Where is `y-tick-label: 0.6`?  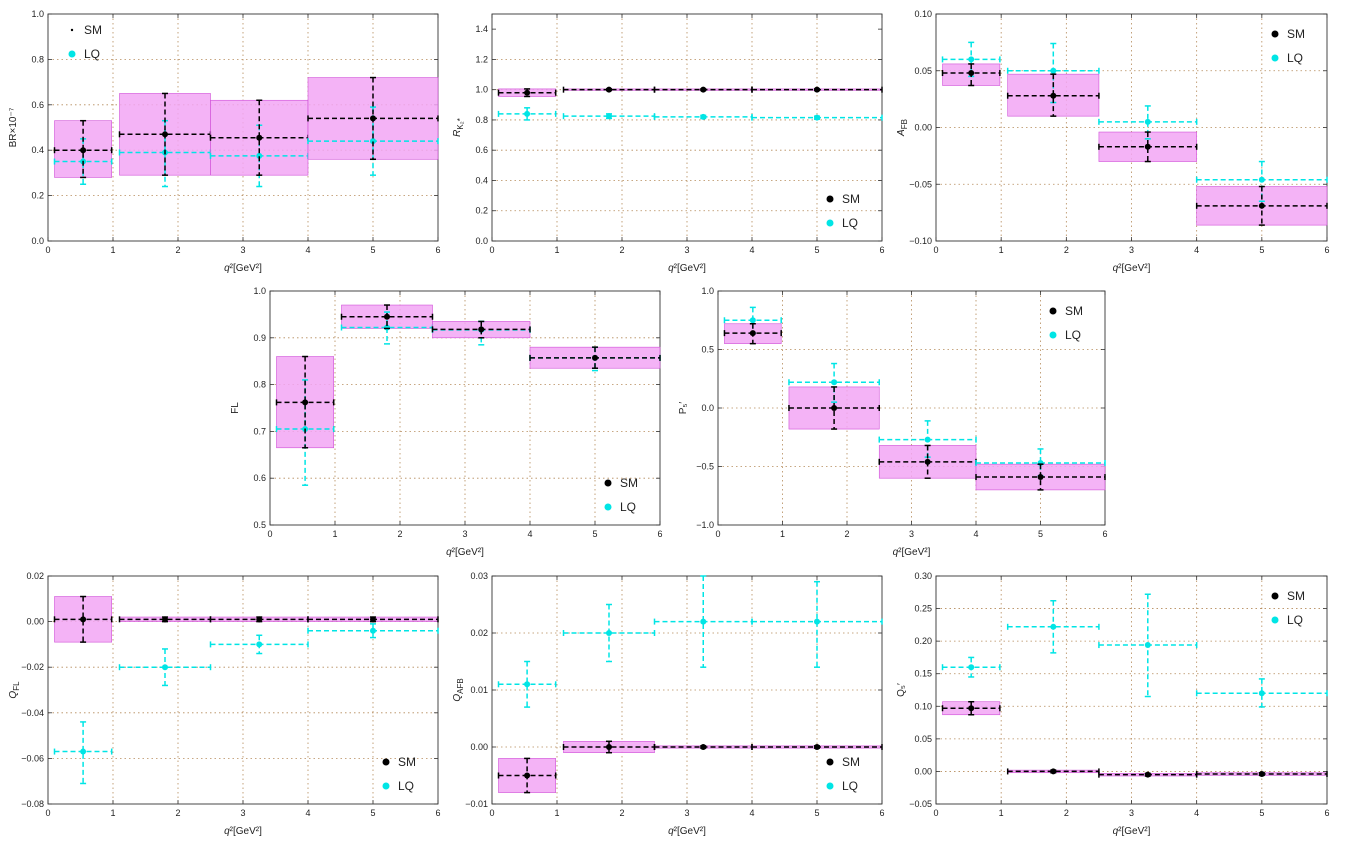
y-tick-label: 0.6 is located at coordinates (259, 478).